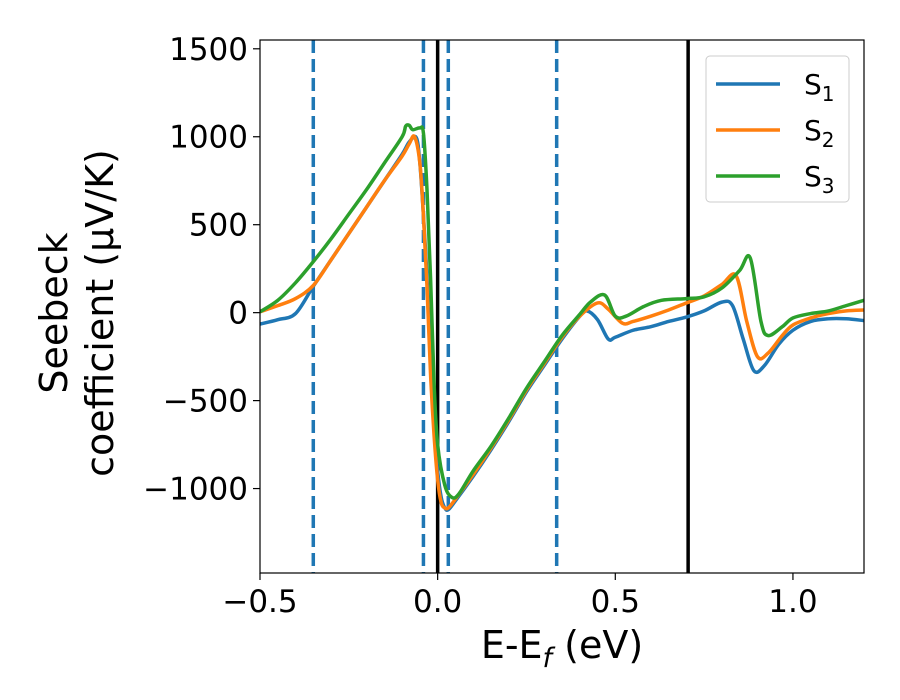 This screenshot has width=900, height=700. What do you see at coordinates (238, 314) in the screenshot?
I see `y-tick-label-2: 0` at bounding box center [238, 314].